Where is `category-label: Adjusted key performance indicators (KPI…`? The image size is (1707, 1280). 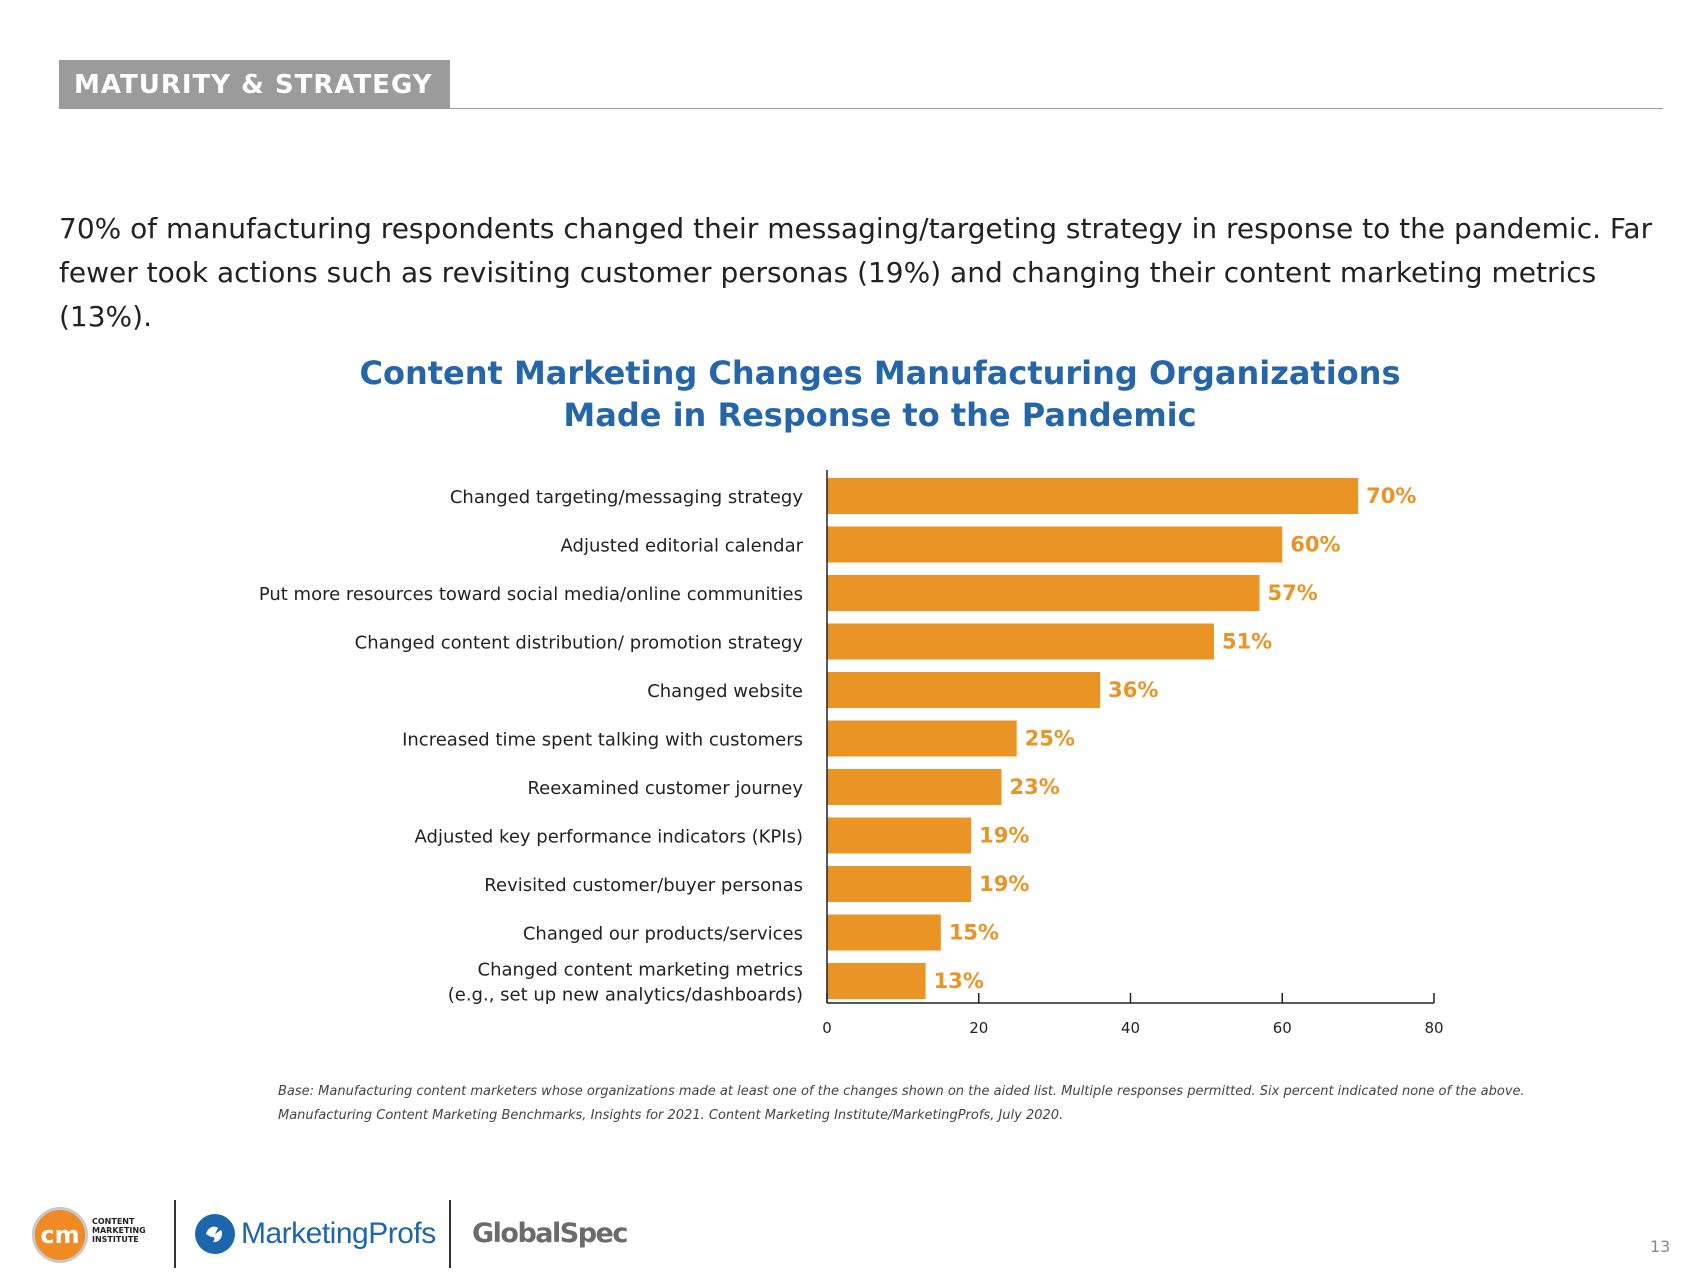
category-label: Adjusted key performance indicators (KPI… is located at coordinates (609, 837).